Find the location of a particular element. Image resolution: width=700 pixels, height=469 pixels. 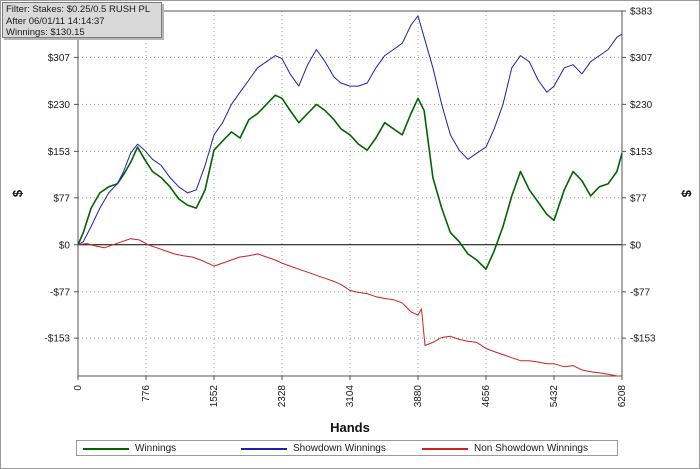

y-tick-label-right: -$153 is located at coordinates (643, 339).